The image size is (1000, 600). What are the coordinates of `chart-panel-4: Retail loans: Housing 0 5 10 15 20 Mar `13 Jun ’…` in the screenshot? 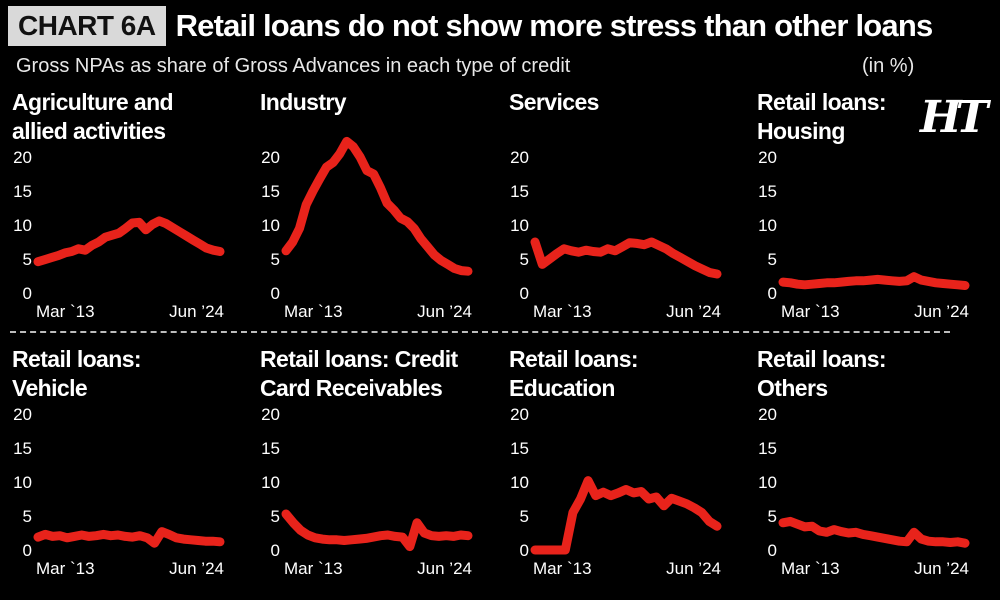 It's located at (875, 215).